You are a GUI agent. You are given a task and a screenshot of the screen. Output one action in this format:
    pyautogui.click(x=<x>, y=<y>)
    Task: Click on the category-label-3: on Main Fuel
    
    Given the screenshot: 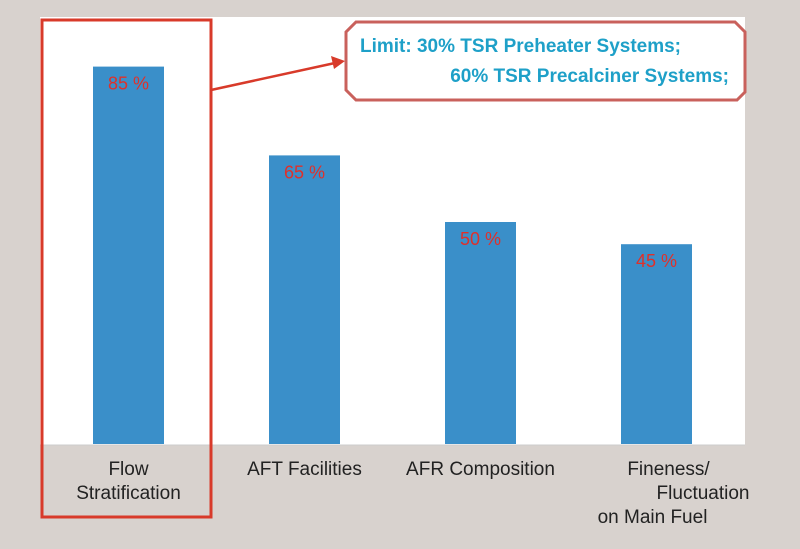 What is the action you would take?
    pyautogui.click(x=653, y=517)
    